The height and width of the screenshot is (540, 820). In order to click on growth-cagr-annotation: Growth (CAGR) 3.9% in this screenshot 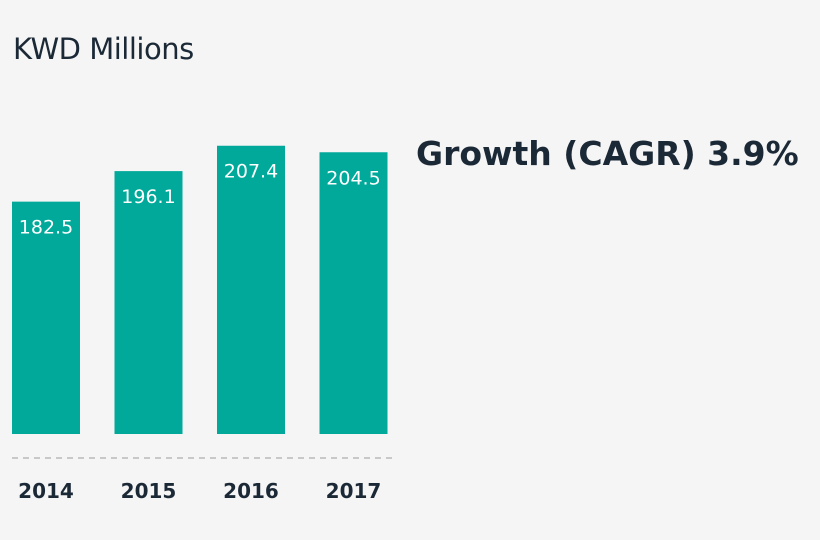, I will do `click(607, 153)`.